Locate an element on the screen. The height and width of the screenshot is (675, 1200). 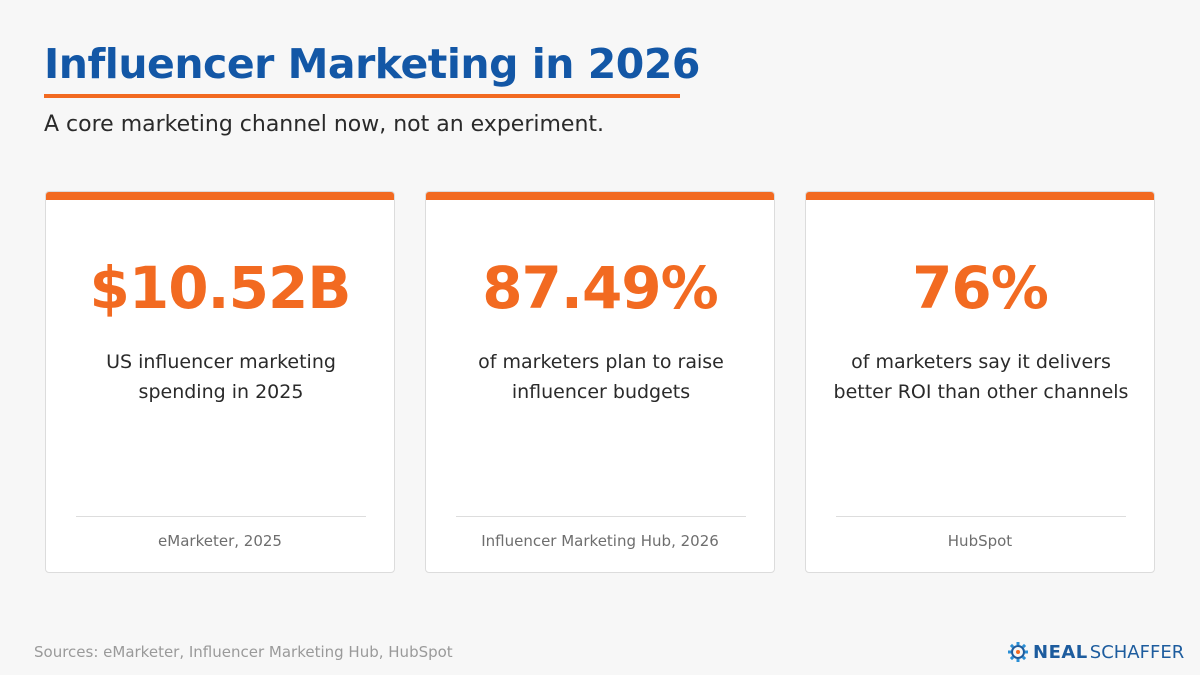
title-underline is located at coordinates (362, 96).